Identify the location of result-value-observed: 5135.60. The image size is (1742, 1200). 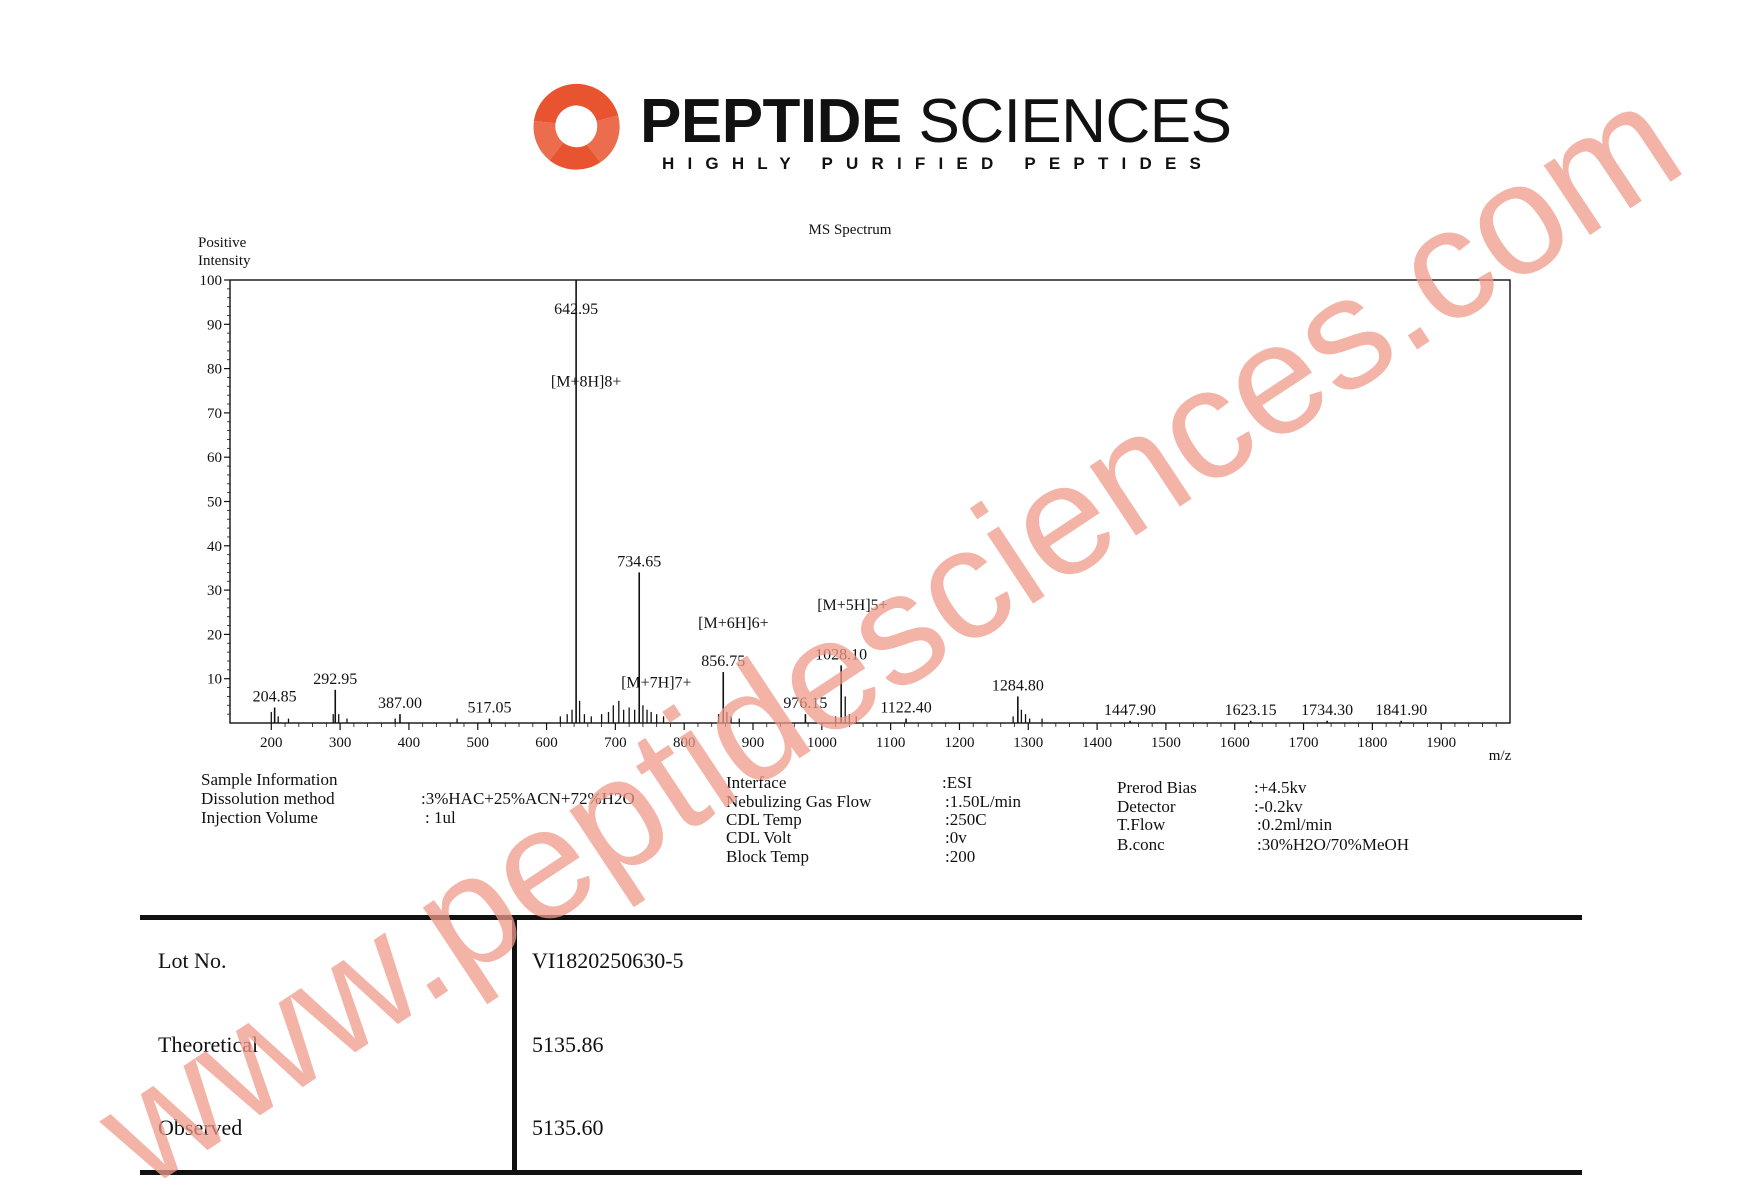
(568, 1127).